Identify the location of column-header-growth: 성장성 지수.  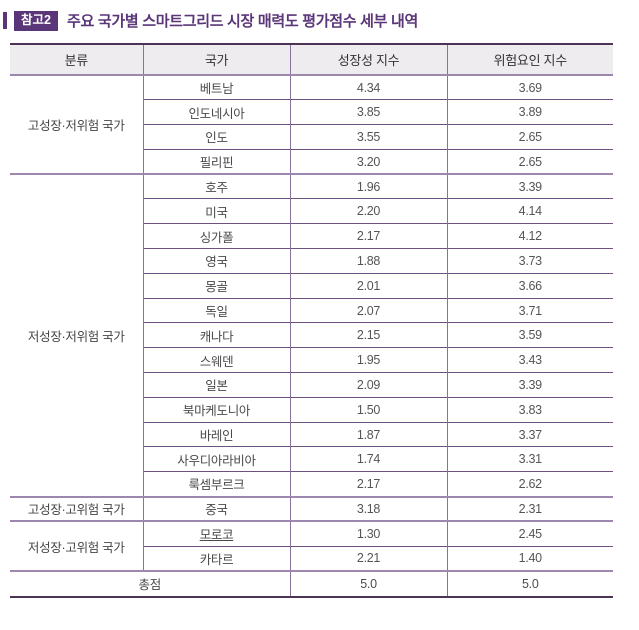
(368, 59).